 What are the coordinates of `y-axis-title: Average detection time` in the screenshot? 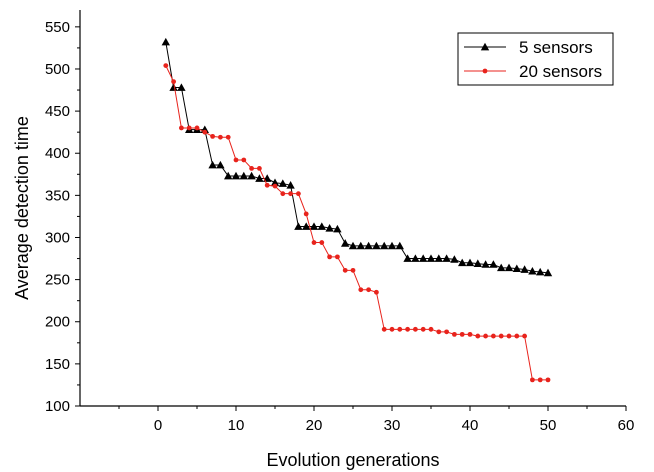 It's located at (22, 208).